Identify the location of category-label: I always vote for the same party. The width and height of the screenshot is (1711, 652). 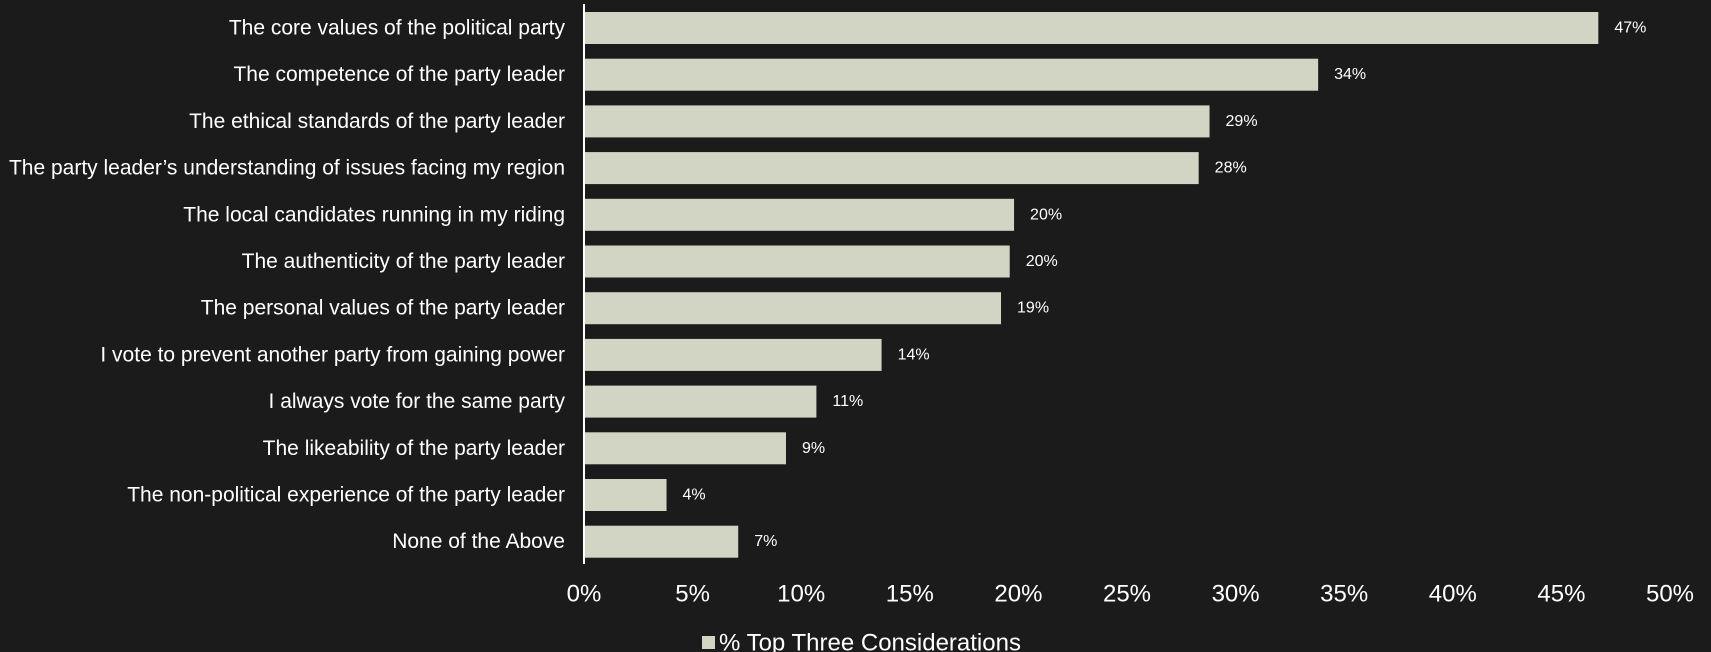
(417, 401).